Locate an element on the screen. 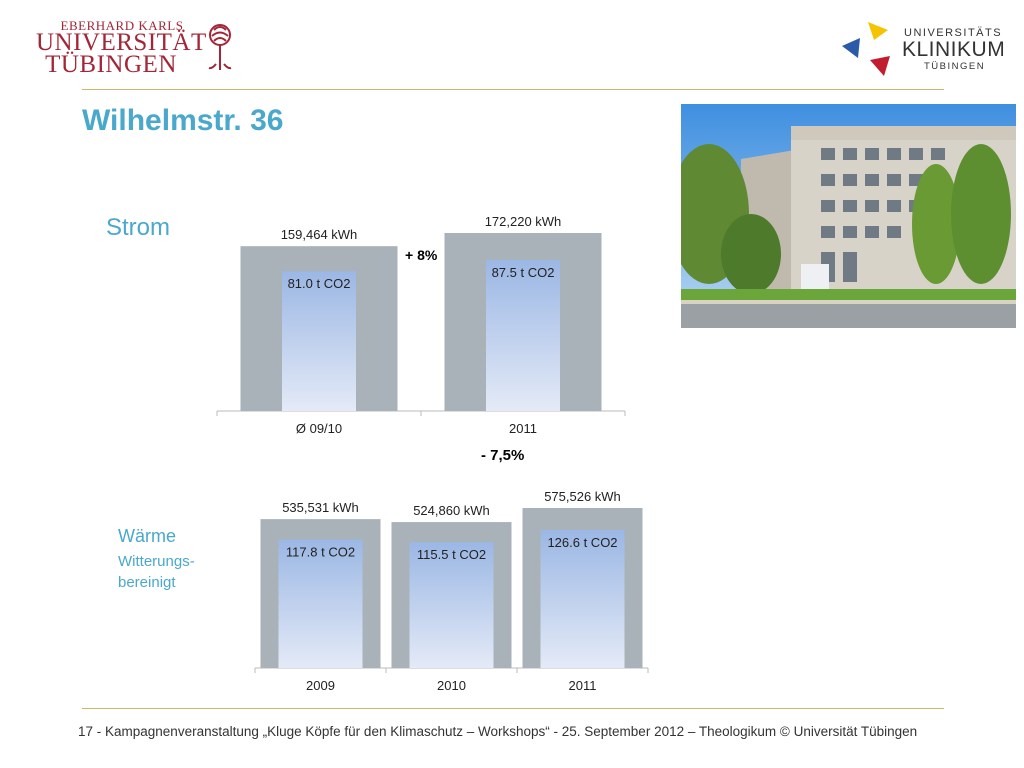 Image resolution: width=1024 pixels, height=768 pixels. kwh-data-label: 575,526 kWh is located at coordinates (582, 496).